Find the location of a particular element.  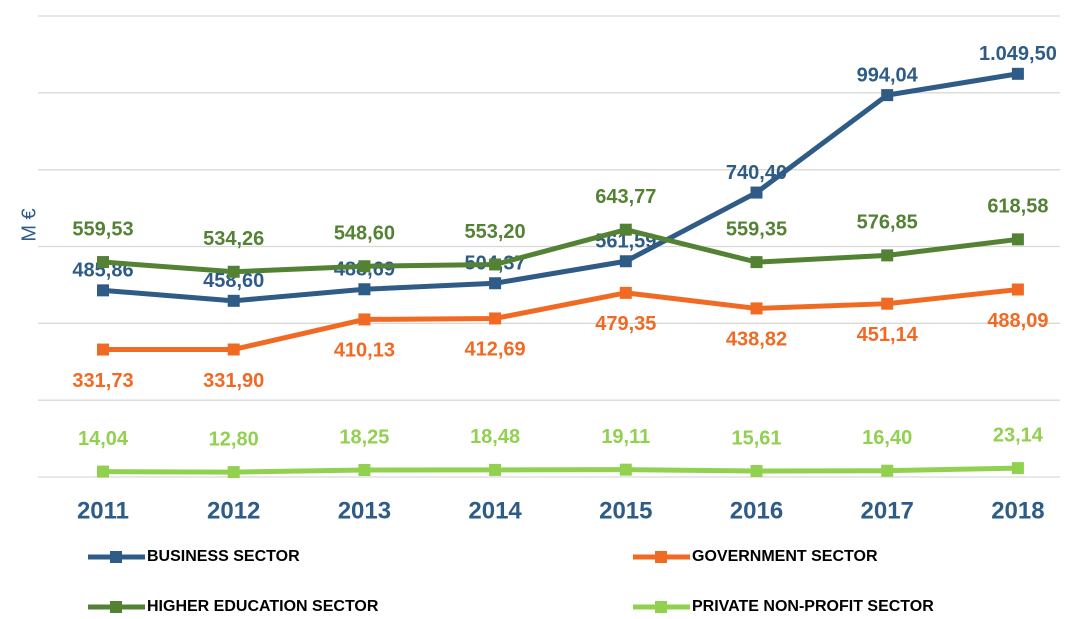

data-label: 331,73 is located at coordinates (102, 381).